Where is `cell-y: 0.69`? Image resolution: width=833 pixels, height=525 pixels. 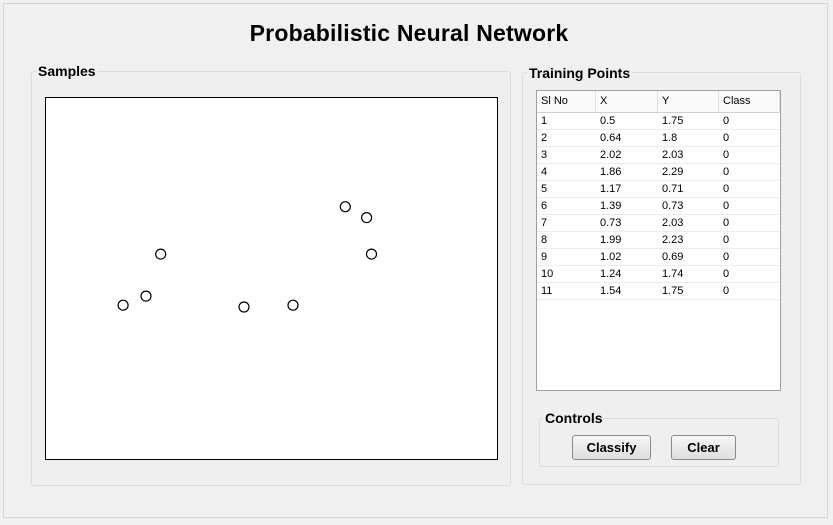
cell-y: 0.69 is located at coordinates (673, 257).